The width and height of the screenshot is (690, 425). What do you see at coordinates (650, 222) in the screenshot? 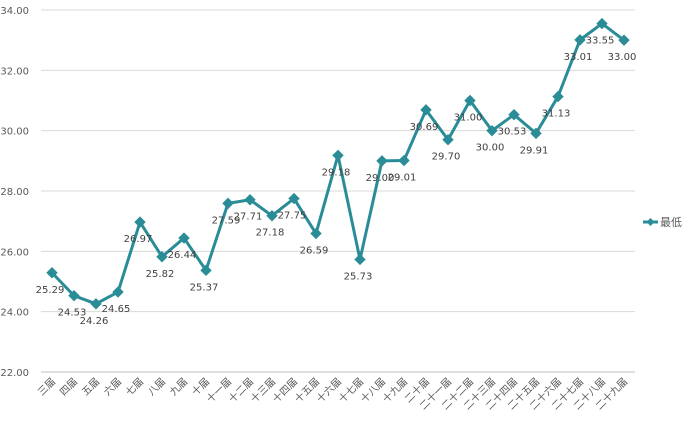
I see `legend-marker` at bounding box center [650, 222].